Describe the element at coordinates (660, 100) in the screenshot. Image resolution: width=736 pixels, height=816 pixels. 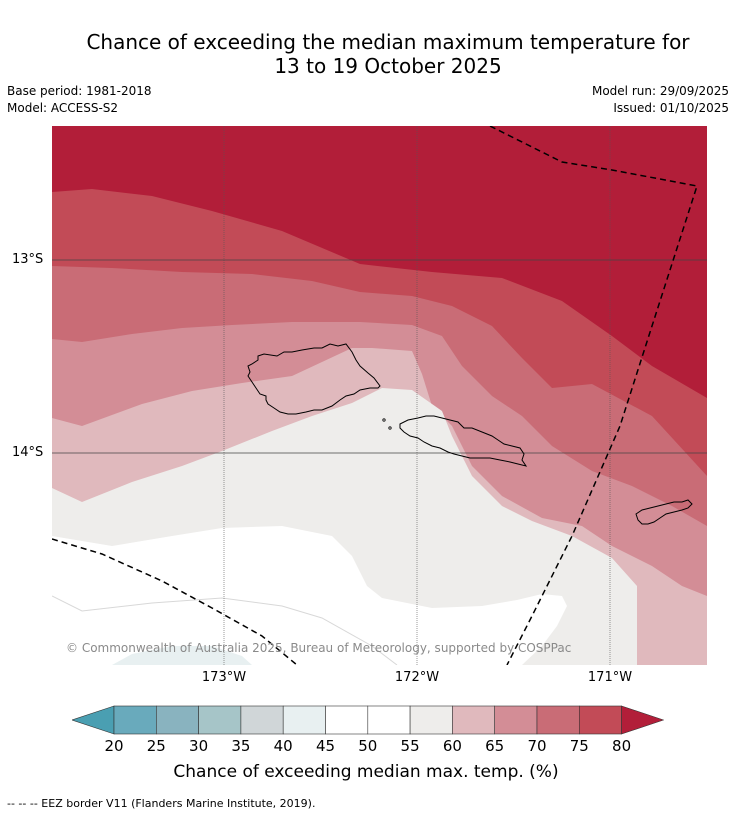
I see `meta-right: Model run: 29/09/2025 Issued: 01/10/2025` at that location.